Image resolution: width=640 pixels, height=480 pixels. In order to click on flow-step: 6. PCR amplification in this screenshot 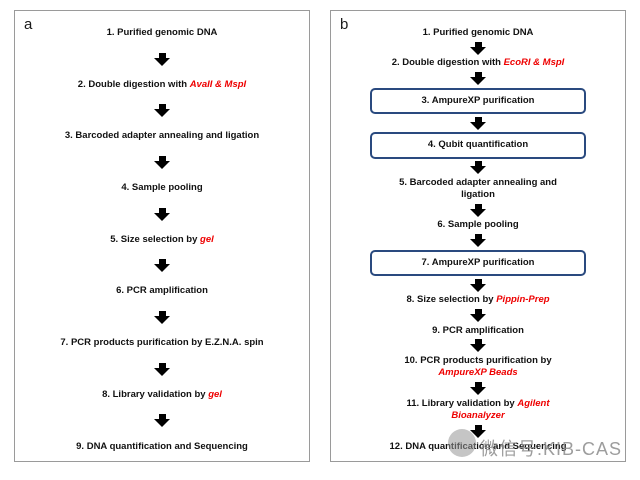, I will do `click(162, 291)`.